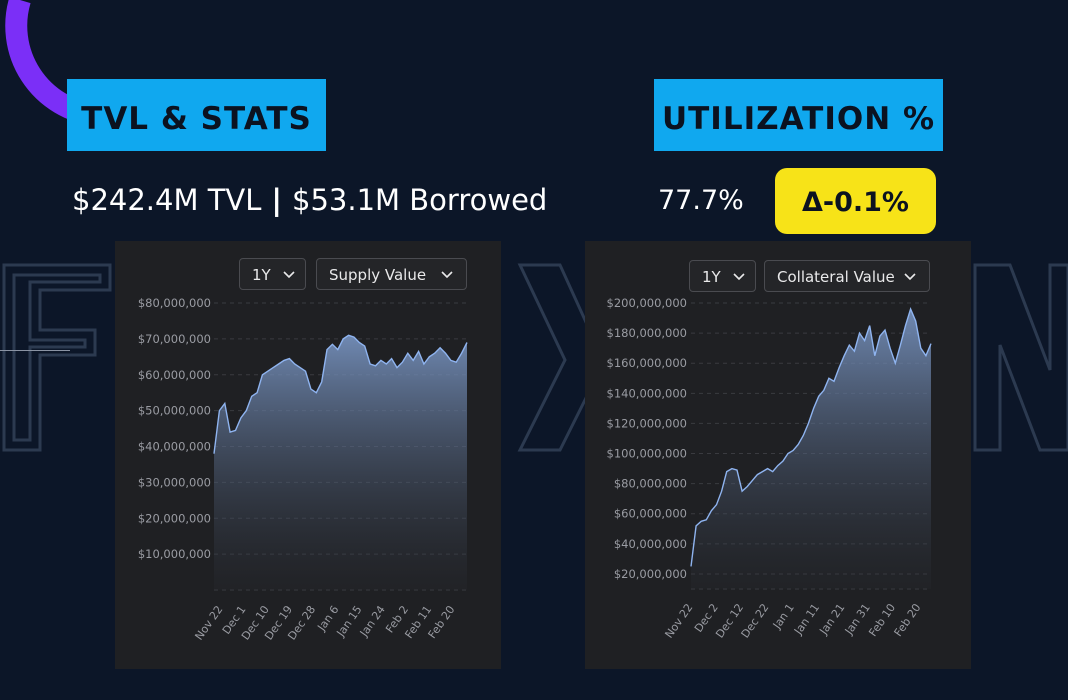 The height and width of the screenshot is (700, 1068). I want to click on metric-select-right-value: Collateral Value, so click(836, 277).